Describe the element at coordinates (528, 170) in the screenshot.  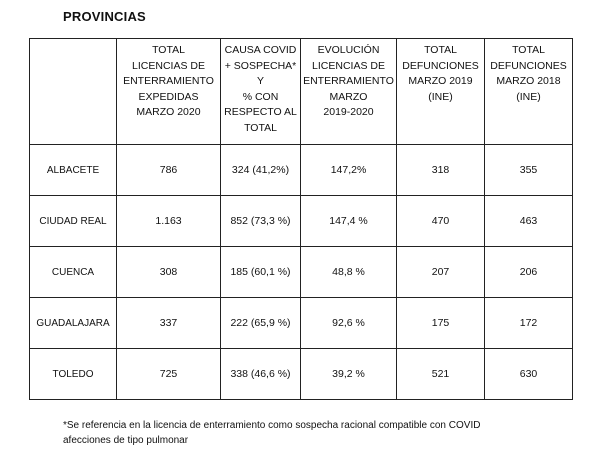
I see `table-cell: 355` at that location.